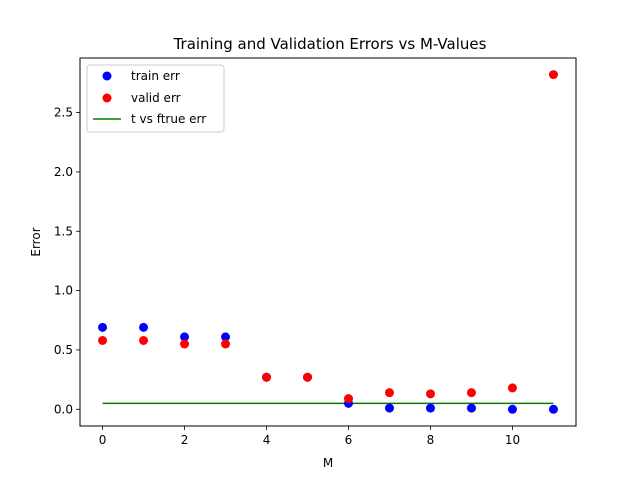 The height and width of the screenshot is (480, 640). What do you see at coordinates (36, 241) in the screenshot?
I see `y-axis-label: Error` at bounding box center [36, 241].